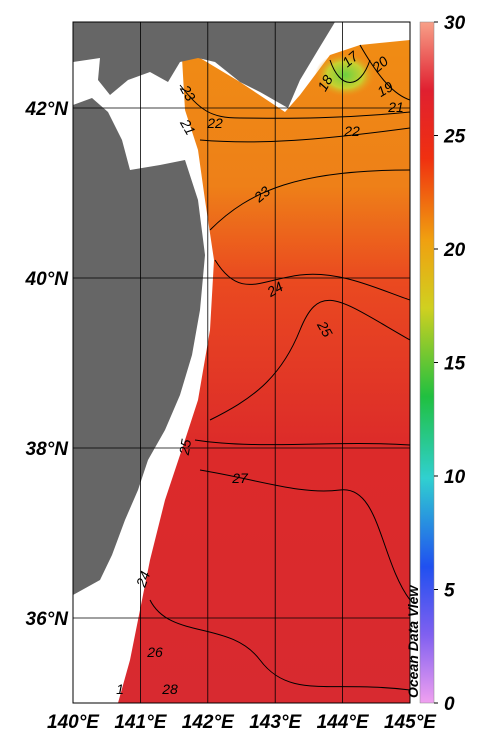 Image resolution: width=480 pixels, height=754 pixels. I want to click on y-tick-label: 42°N, so click(47, 109).